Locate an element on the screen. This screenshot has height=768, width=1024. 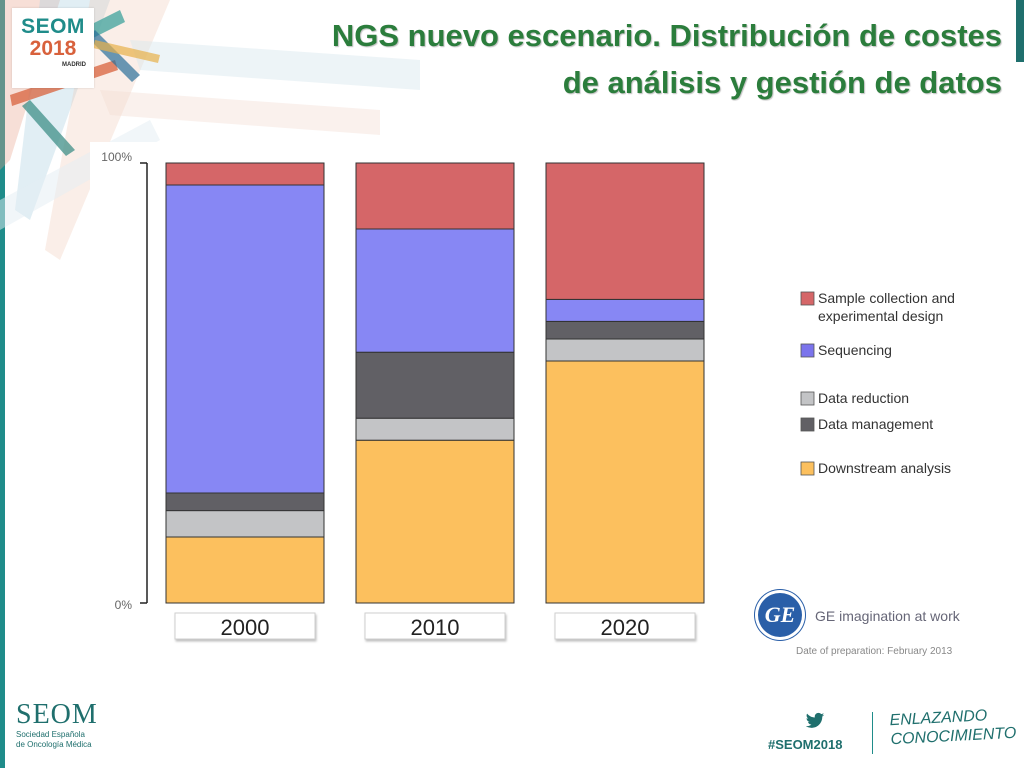
legend-label-0-line-1: experimental design is located at coordinates (880, 316).